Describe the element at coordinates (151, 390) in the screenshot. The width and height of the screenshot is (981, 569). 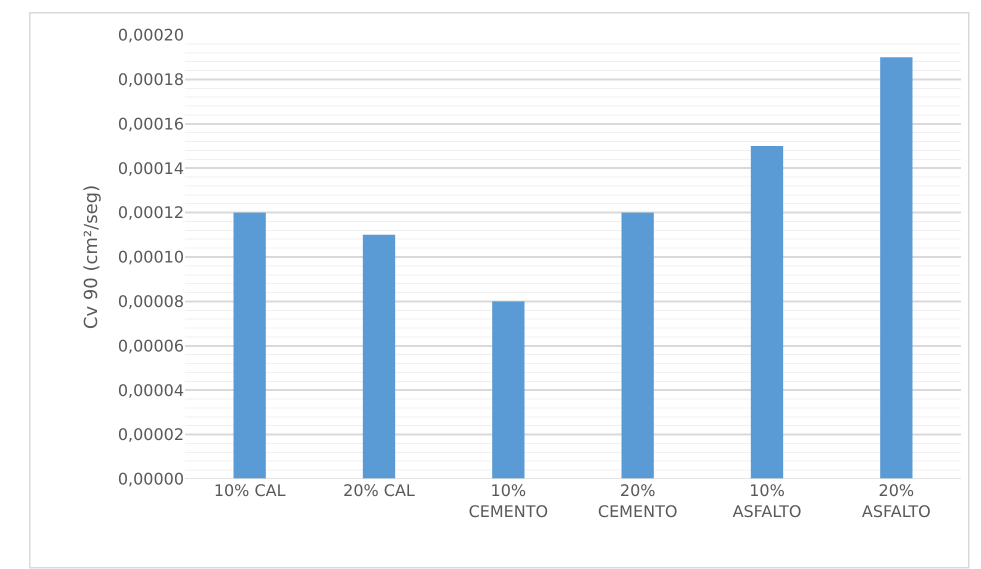
I see `y-tick-label: 0,00004` at that location.